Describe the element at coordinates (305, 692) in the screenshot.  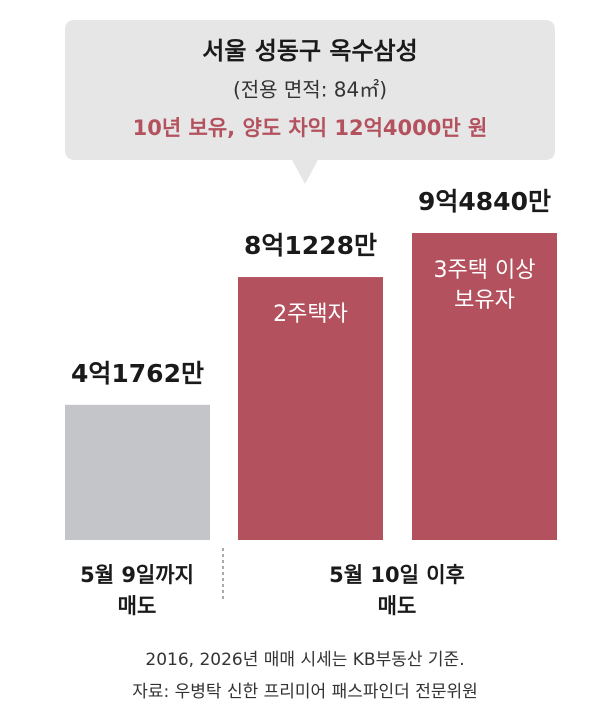
I see `footnote: 자료: 우병탁 신한 프리미어 패스파인더 전문위원` at that location.